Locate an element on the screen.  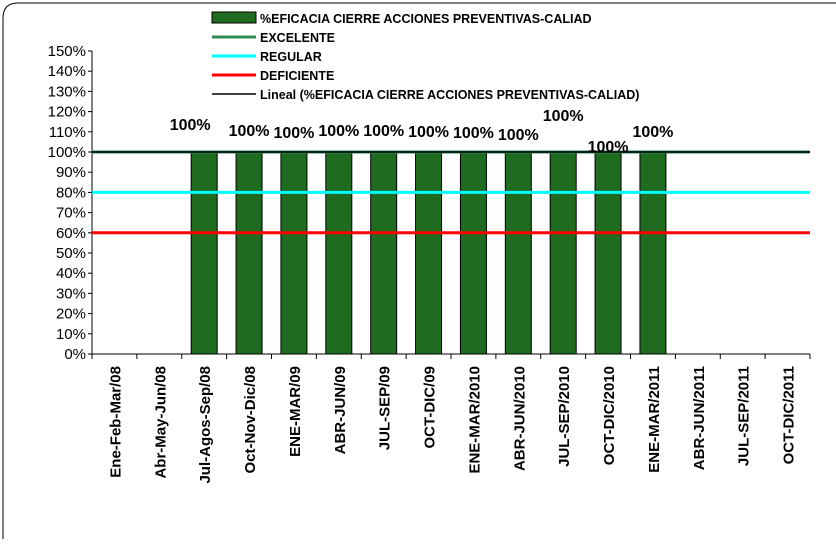
x-tick-label: Ene-Feb-Mar/08 is located at coordinates (115, 422).